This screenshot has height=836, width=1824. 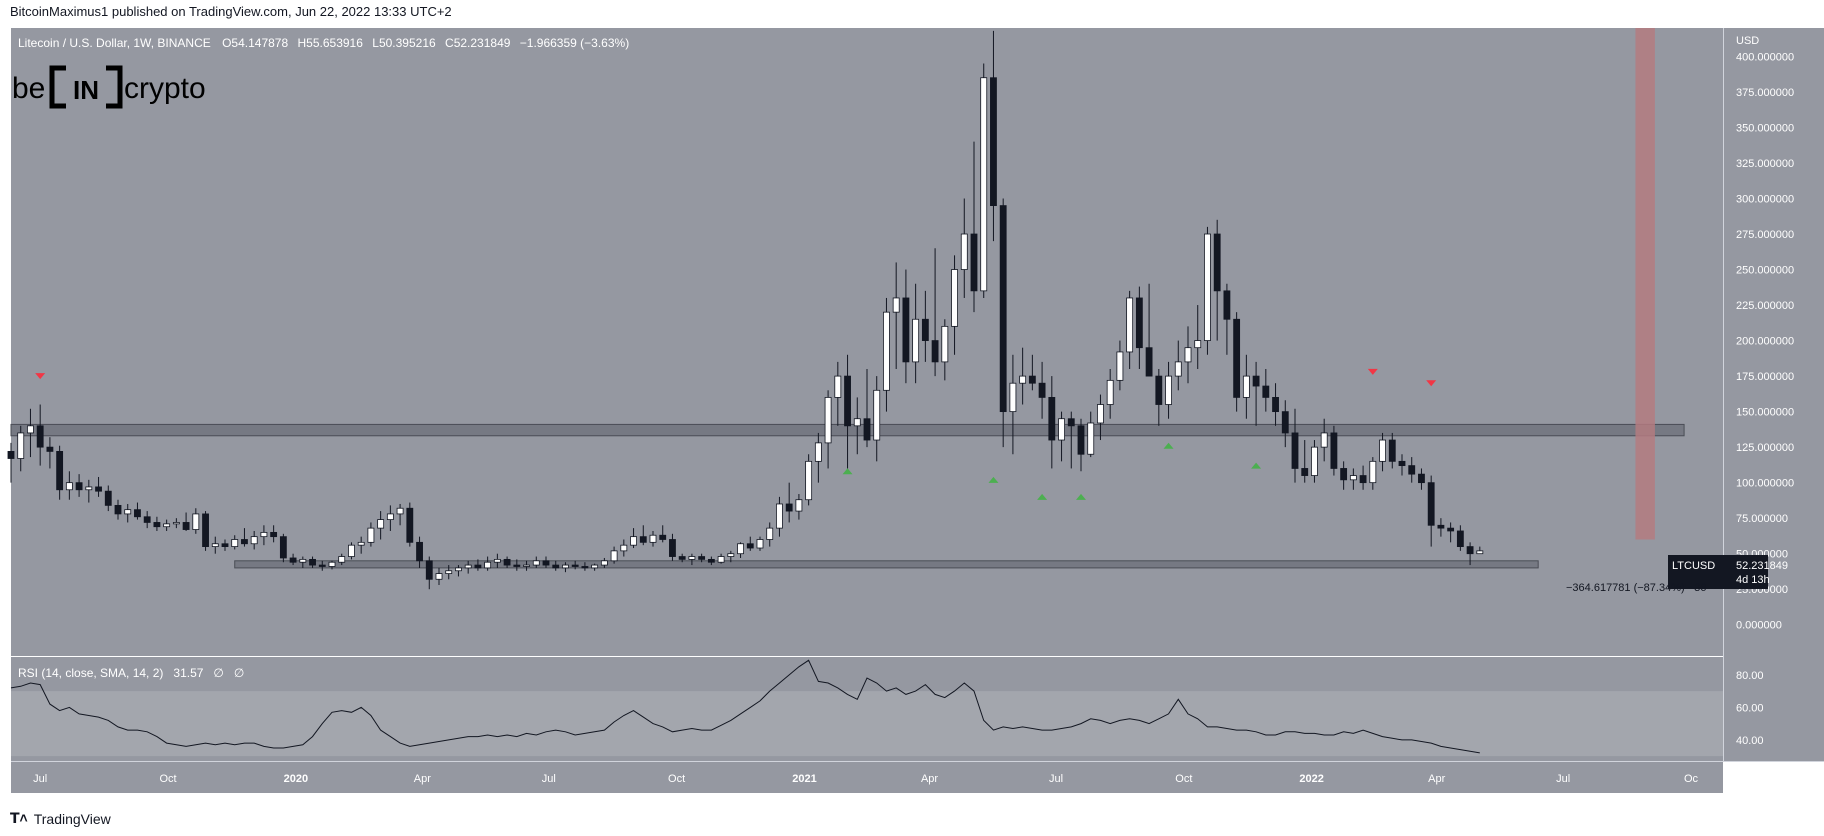 What do you see at coordinates (482, 43) in the screenshot?
I see `close-value: 52.231849` at bounding box center [482, 43].